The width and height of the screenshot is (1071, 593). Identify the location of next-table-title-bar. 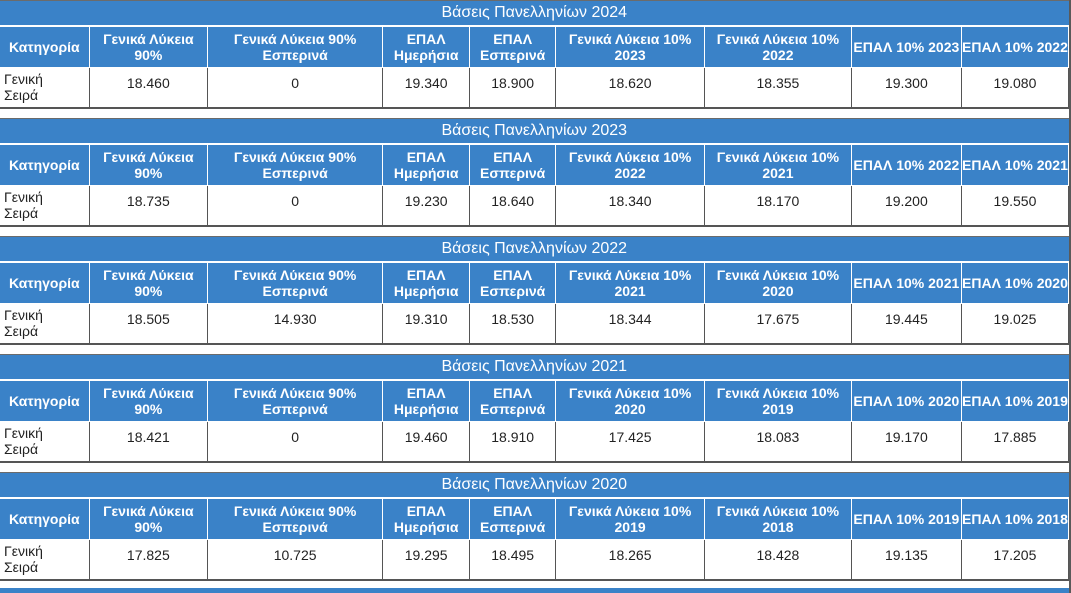
(534, 590).